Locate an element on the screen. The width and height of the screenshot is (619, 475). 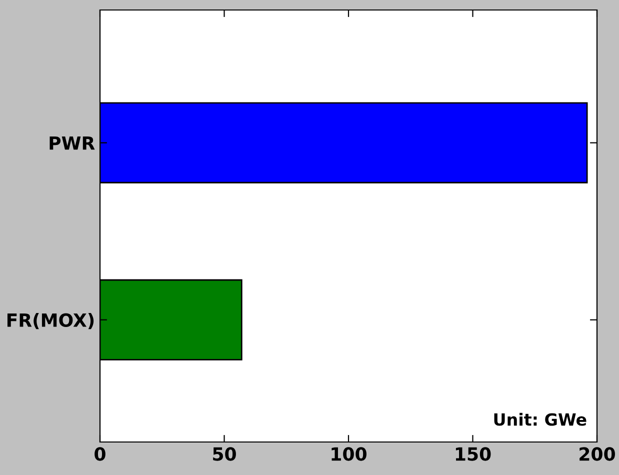
x-tick-label: 0 is located at coordinates (100, 454).